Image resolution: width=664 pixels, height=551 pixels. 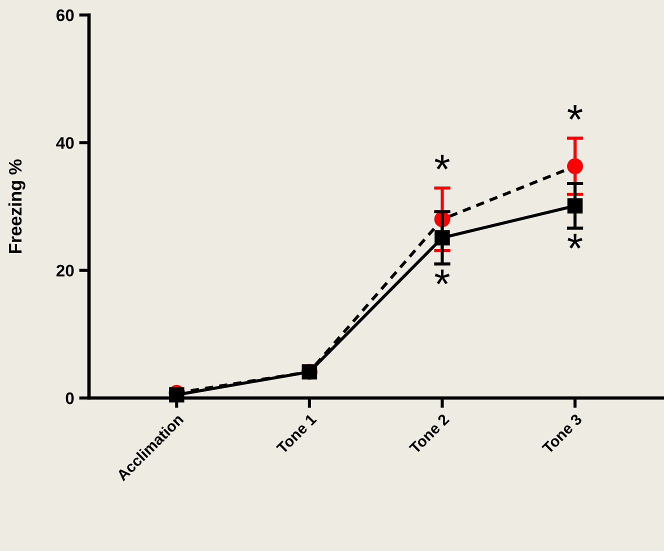 I want to click on y-tick-label: 0, so click(x=70, y=398).